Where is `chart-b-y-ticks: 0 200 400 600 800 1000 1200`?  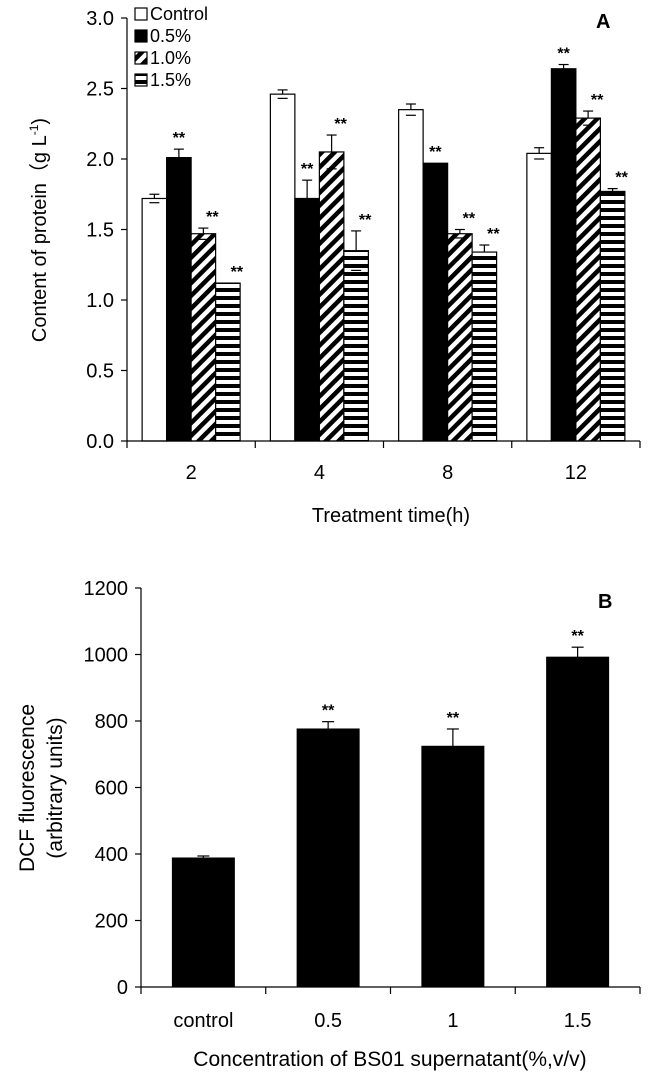 chart-b-y-ticks: 0 200 400 600 800 1000 1200 is located at coordinates (112, 788).